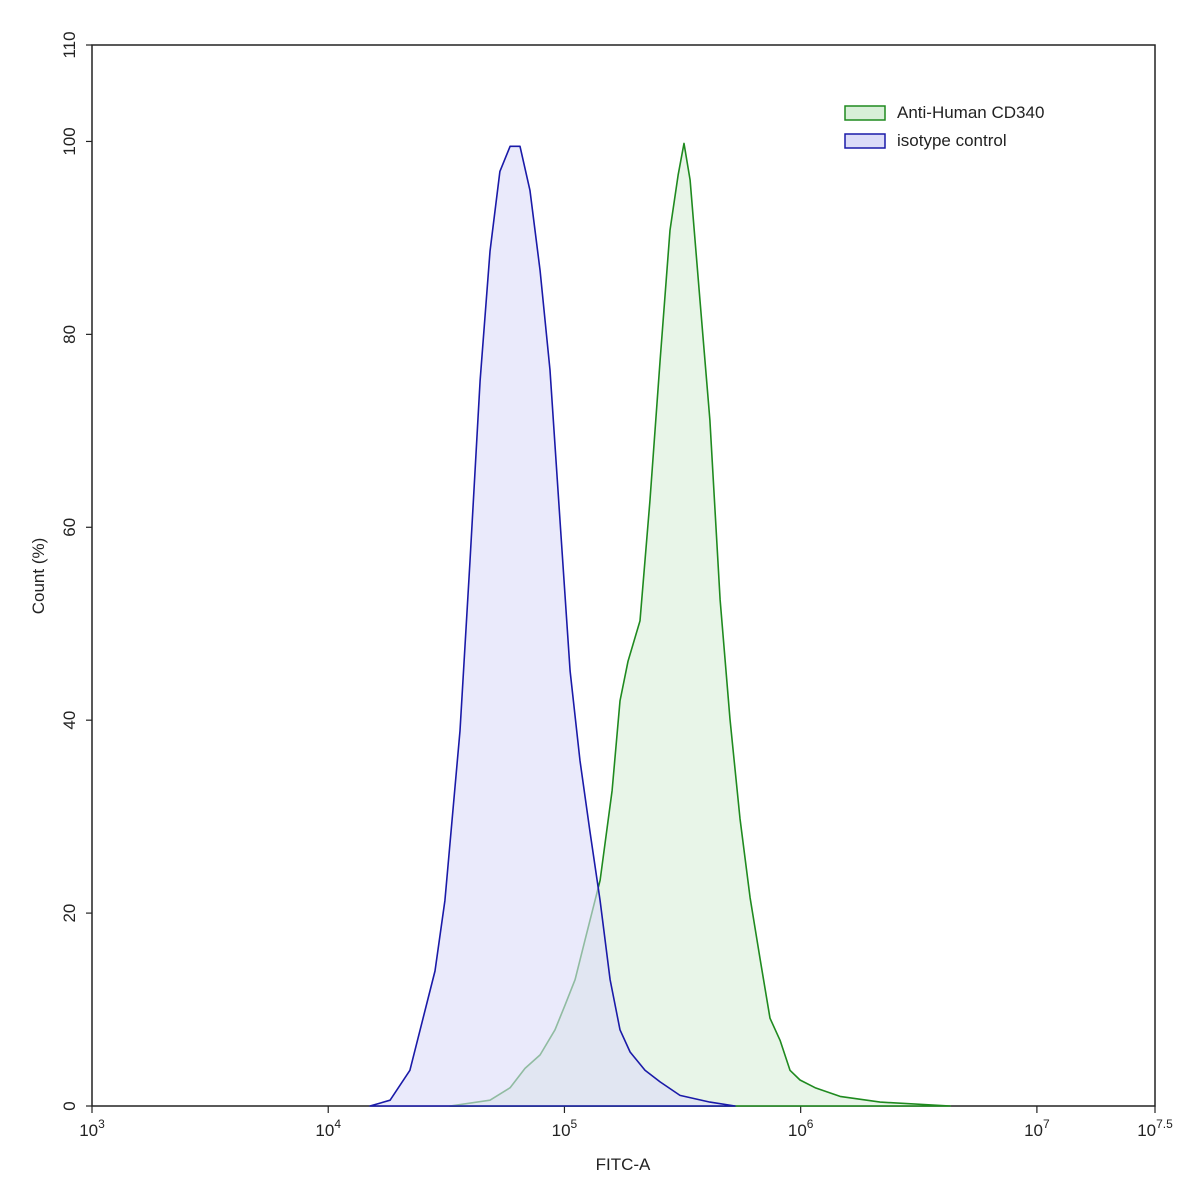 The image size is (1197, 1193). I want to click on x-tick-label: 10³, so click(92, 1128).